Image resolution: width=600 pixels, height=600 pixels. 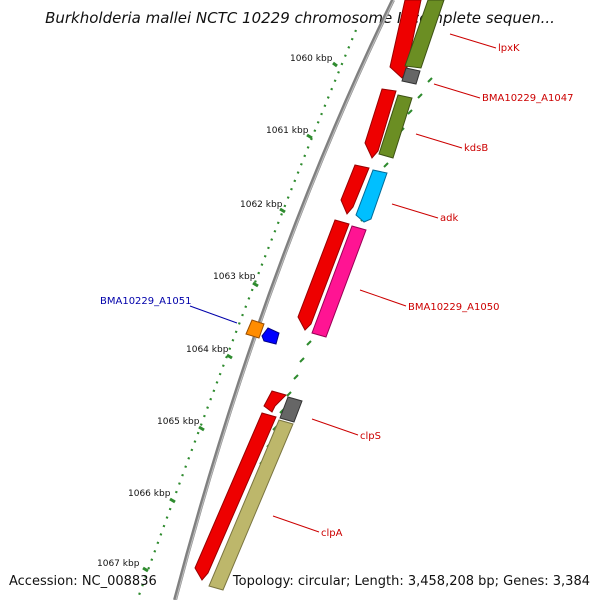 I want to click on gene-A1051-blue, so click(x=270, y=336).